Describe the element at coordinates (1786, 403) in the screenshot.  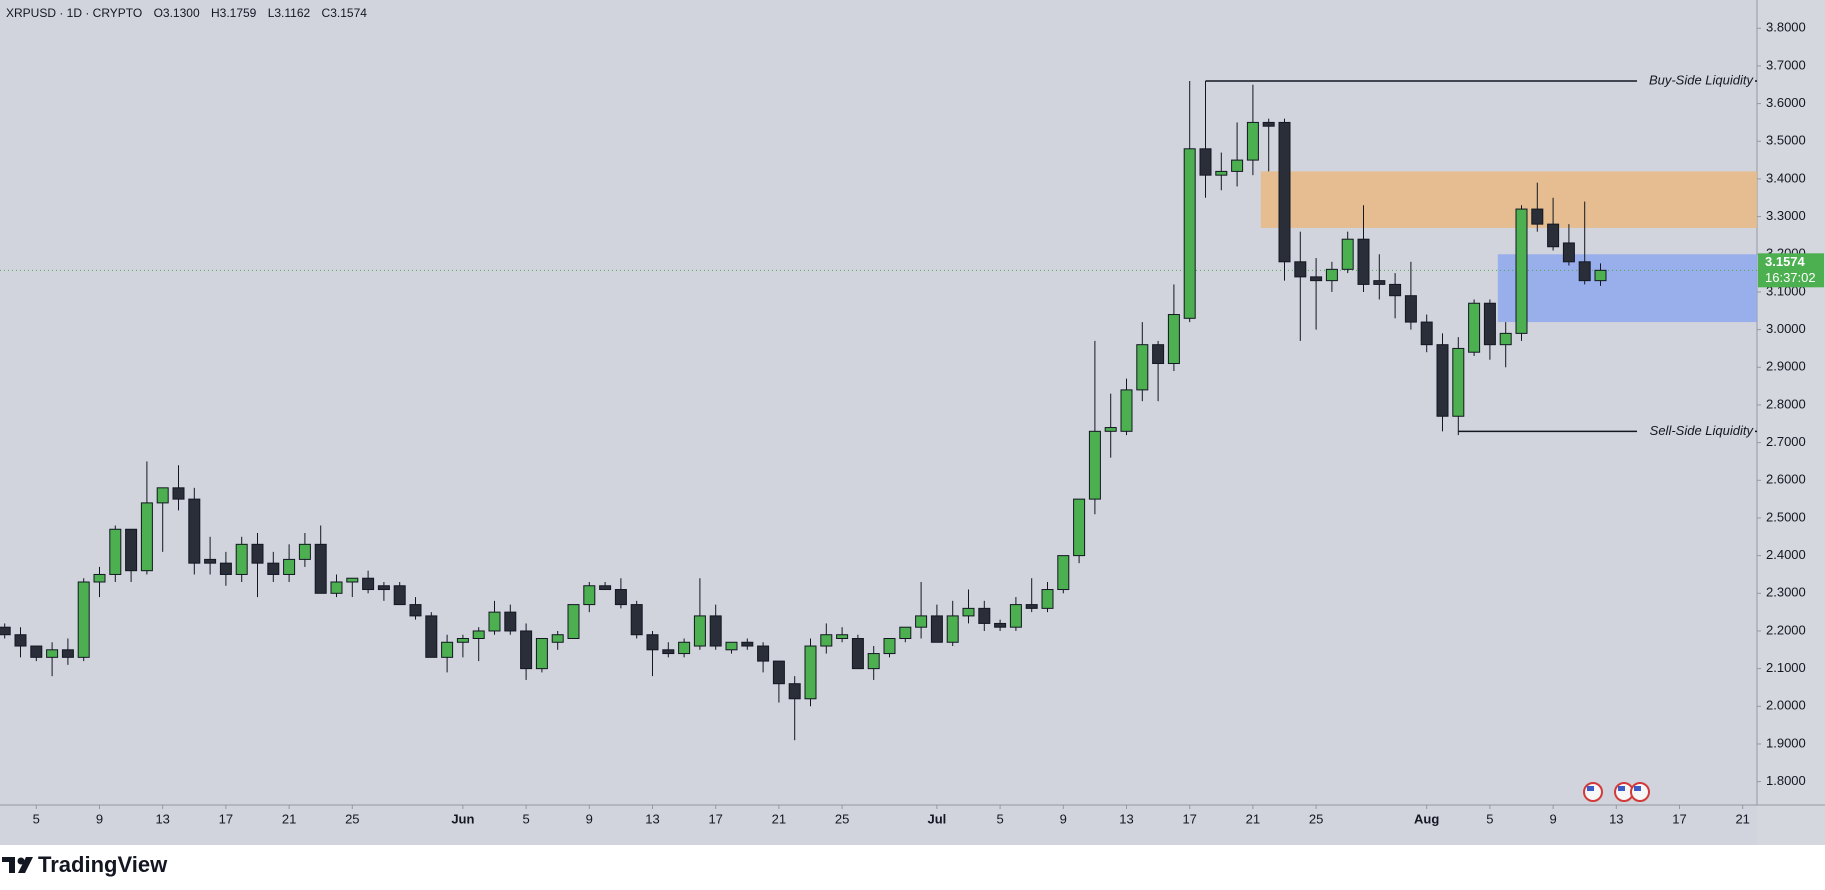
I see `y-tick-label: 2.8000` at that location.